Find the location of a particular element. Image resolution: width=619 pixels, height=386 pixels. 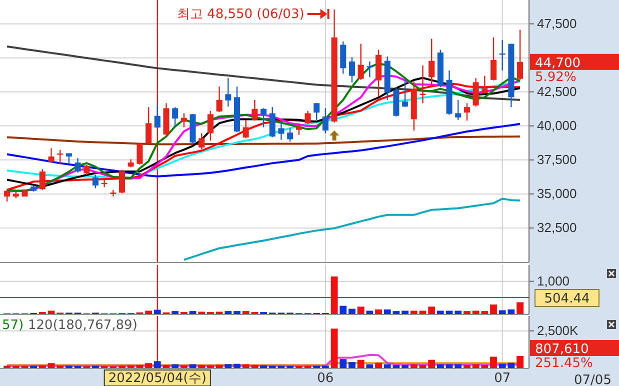

text: 07/05 is located at coordinates (593, 379).